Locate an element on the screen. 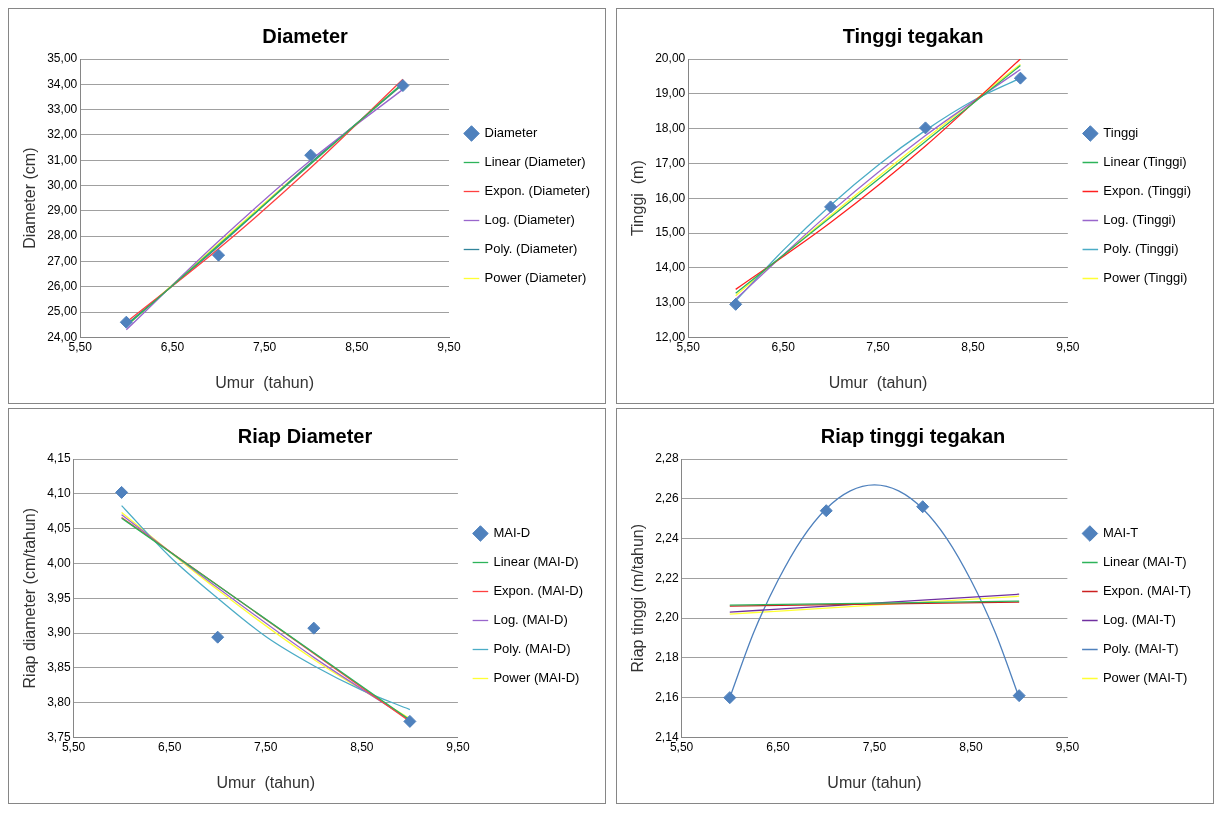 The width and height of the screenshot is (1223, 813). y-tick-label: 2,22 is located at coordinates (667, 577).